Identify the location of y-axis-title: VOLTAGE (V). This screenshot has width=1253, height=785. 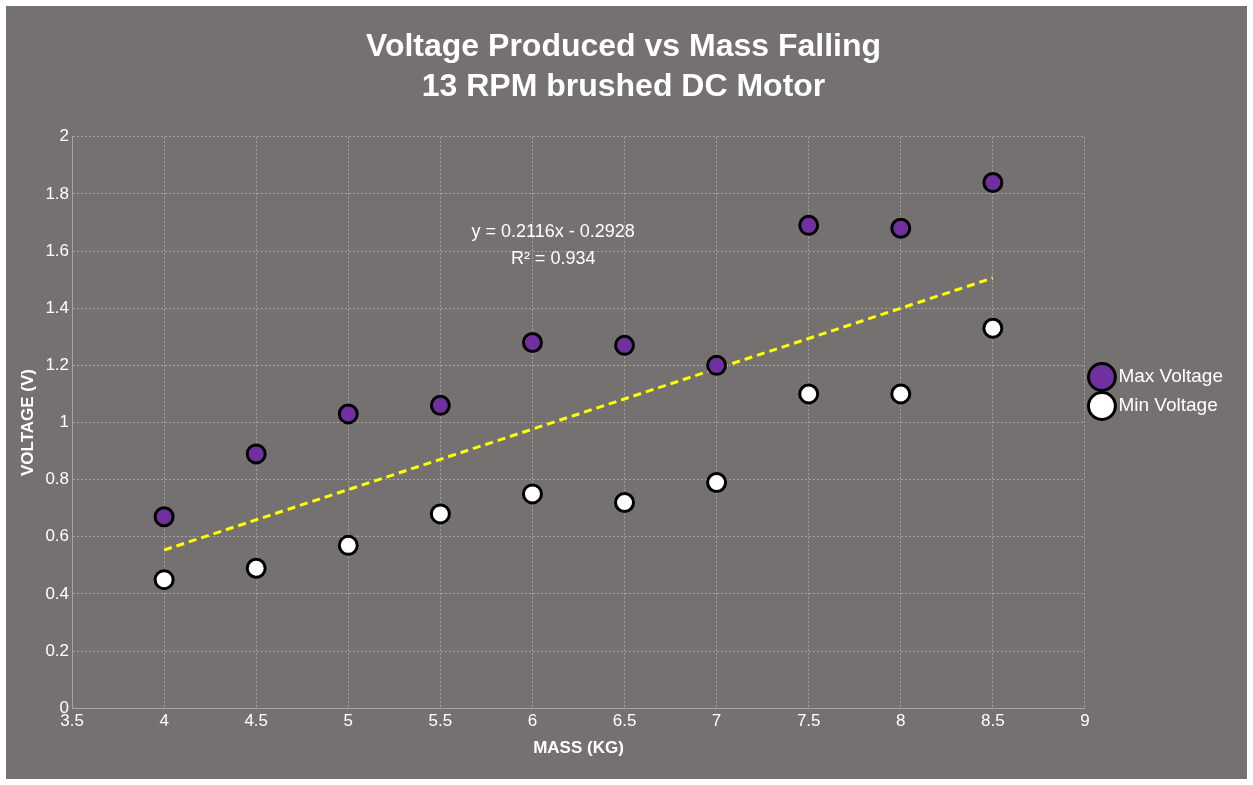
(27, 422).